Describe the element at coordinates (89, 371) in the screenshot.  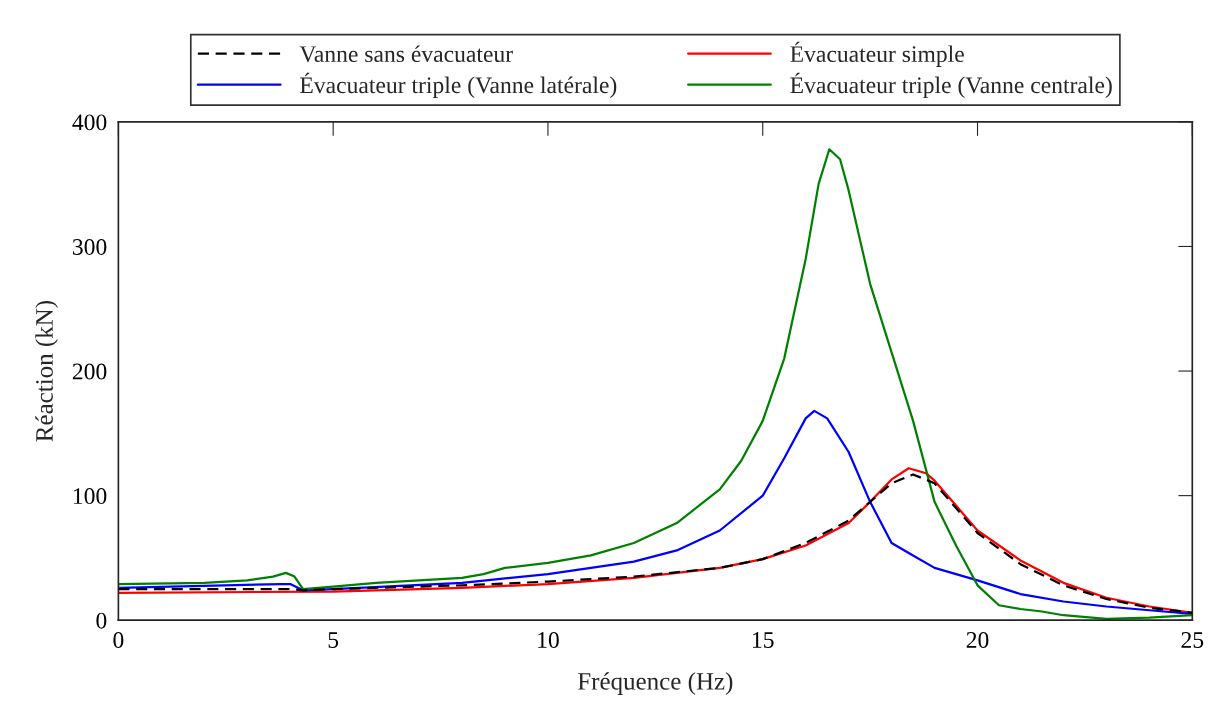
I see `y-tick-label: 200` at that location.